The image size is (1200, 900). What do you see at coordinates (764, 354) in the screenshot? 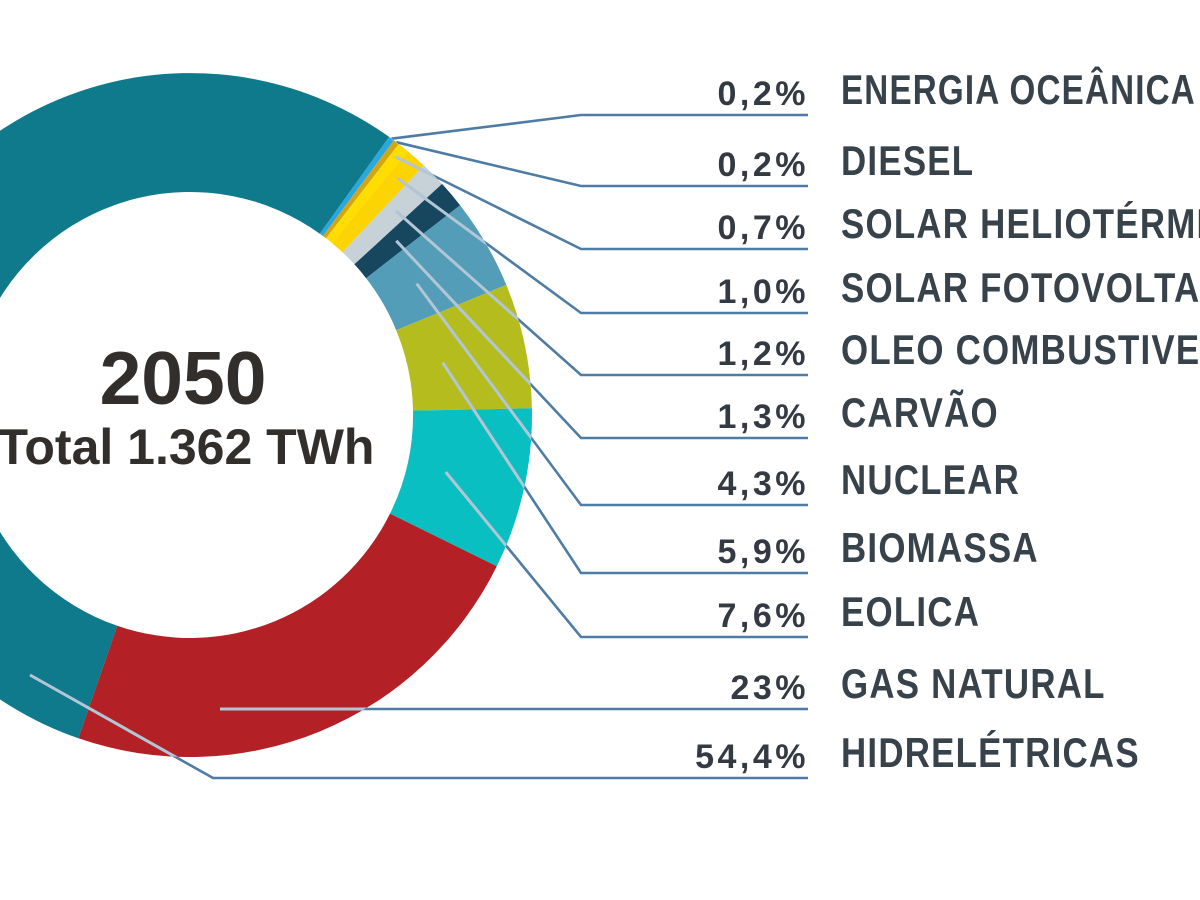
I see `svg-text: 1,2%` at bounding box center [764, 354].